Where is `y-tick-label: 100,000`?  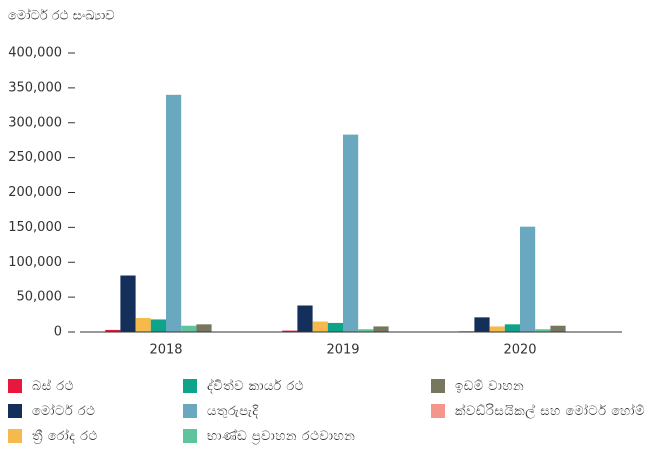
y-tick-label: 100,000 is located at coordinates (35, 262).